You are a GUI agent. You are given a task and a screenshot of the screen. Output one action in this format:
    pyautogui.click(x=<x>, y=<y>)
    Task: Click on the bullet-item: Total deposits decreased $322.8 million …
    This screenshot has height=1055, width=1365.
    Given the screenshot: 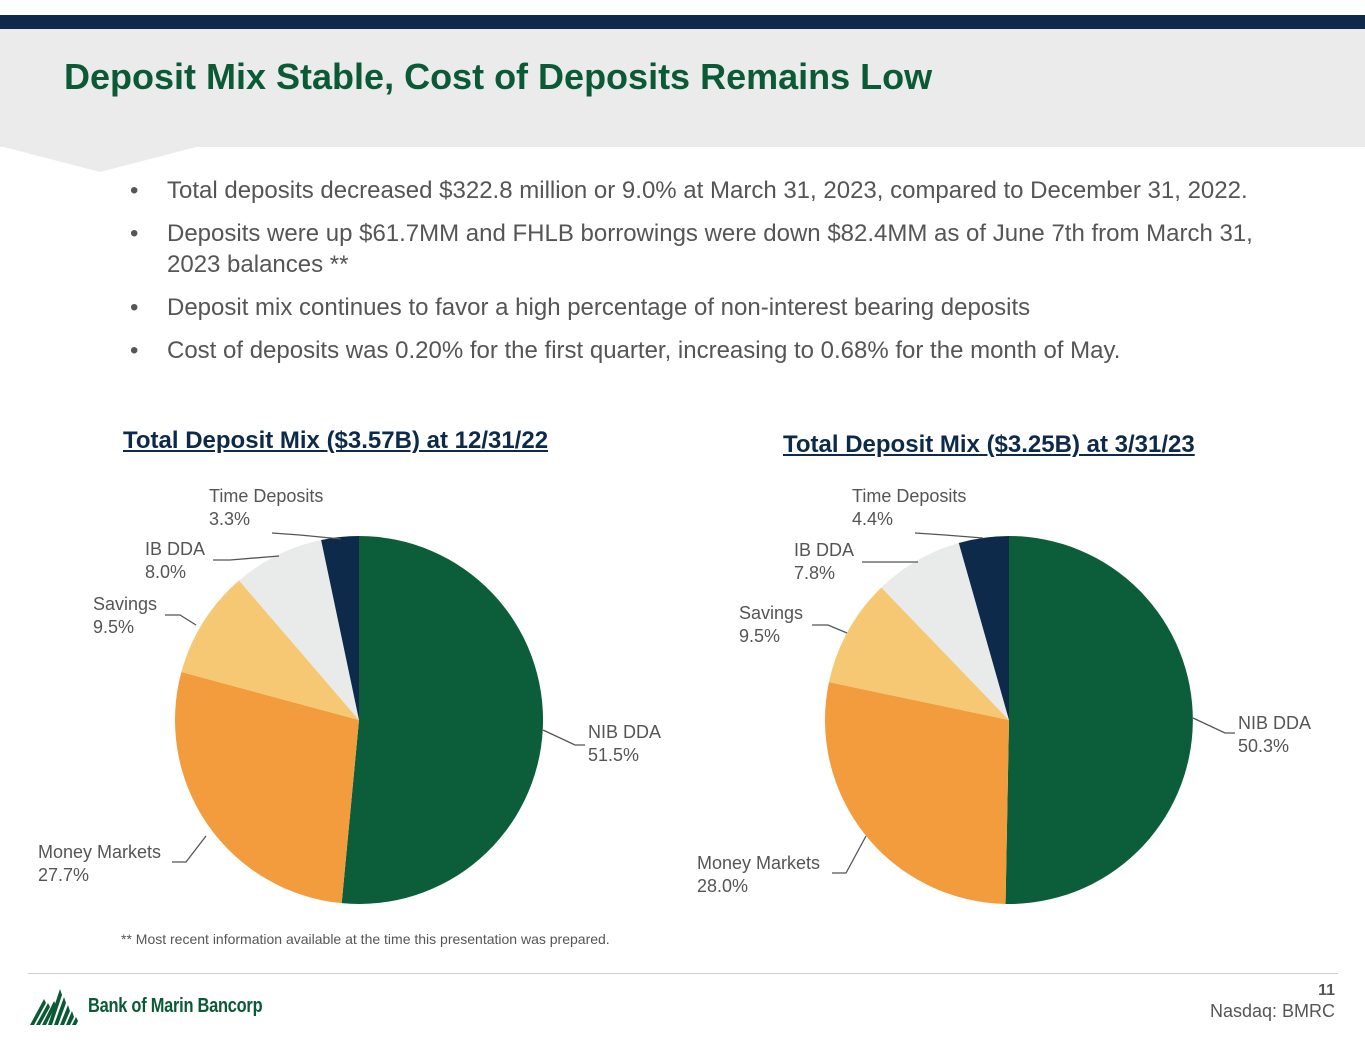 What is the action you would take?
    pyautogui.click(x=710, y=190)
    